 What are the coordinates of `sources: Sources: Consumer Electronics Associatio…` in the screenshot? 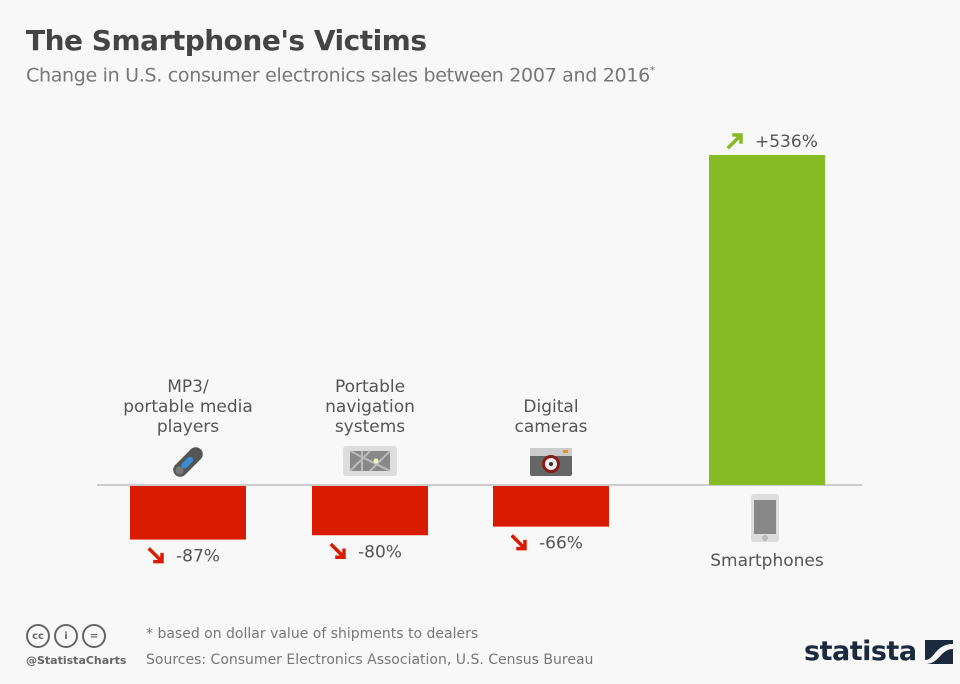 It's located at (370, 660).